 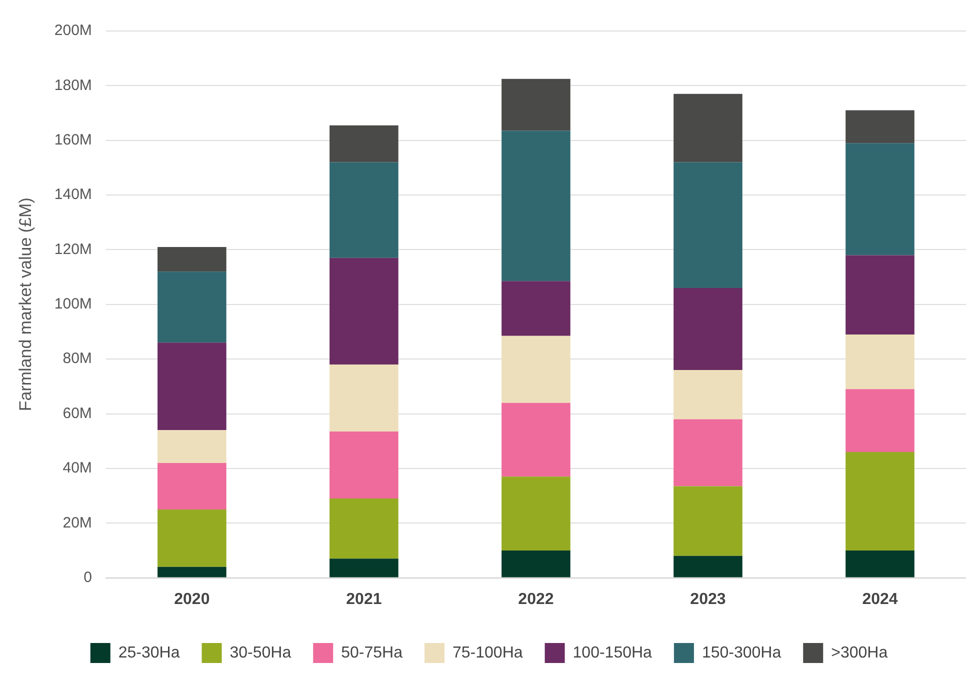 I want to click on x-tick-label: 2020, so click(x=192, y=599).